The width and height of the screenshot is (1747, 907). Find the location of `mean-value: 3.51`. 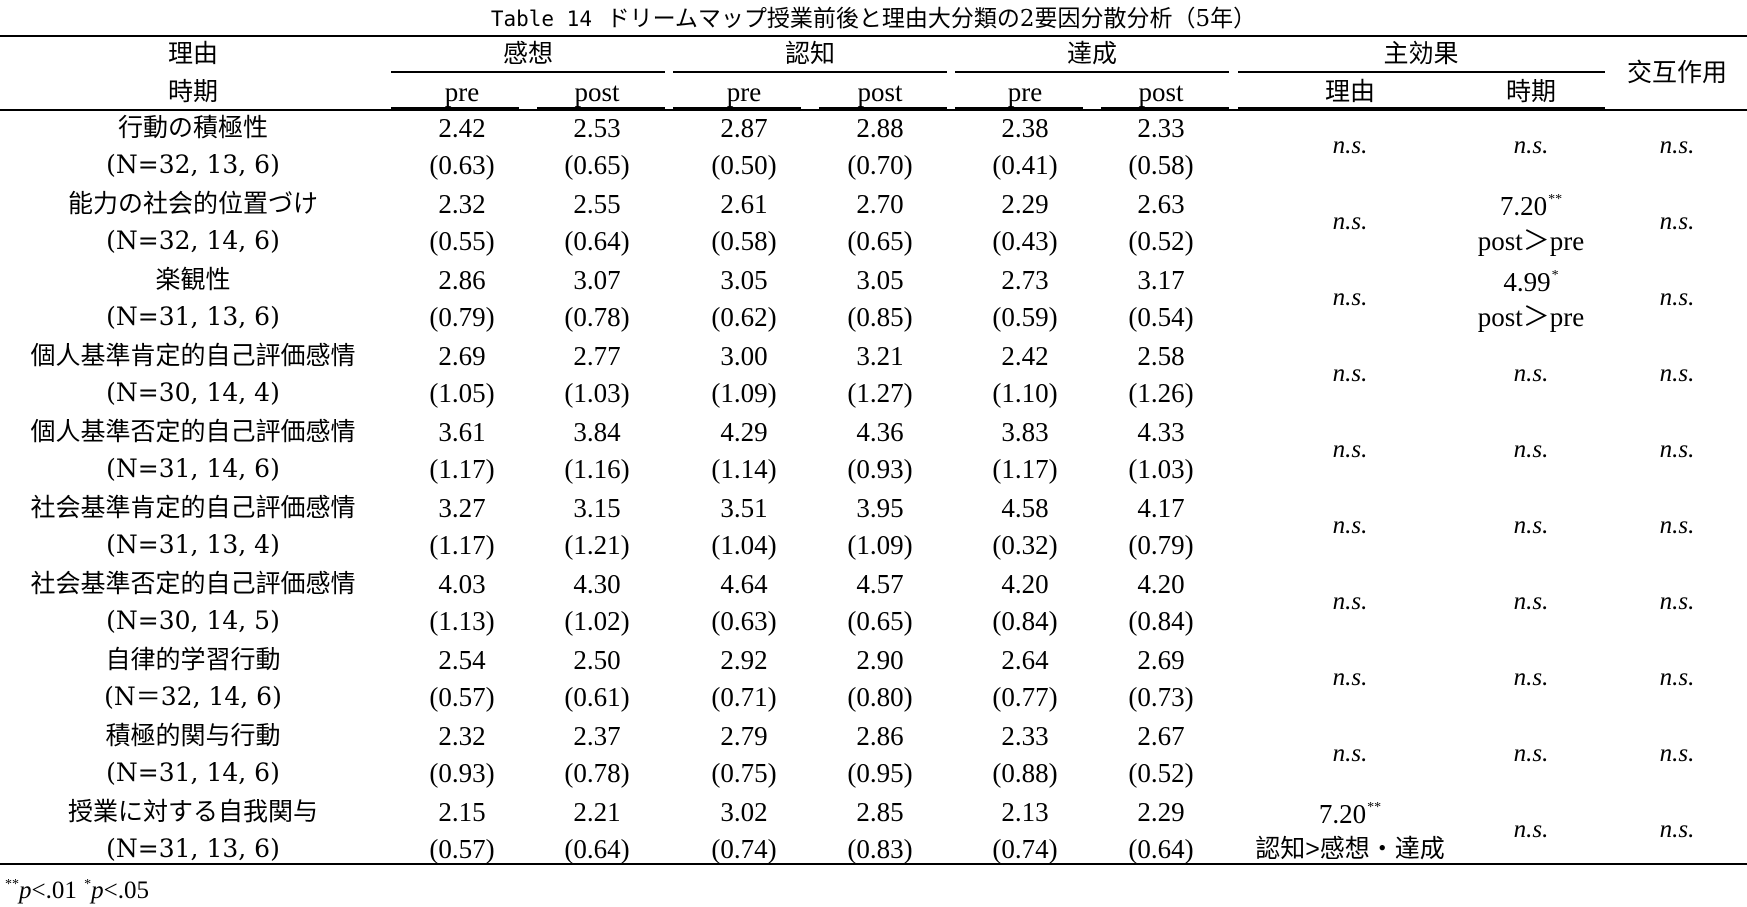

mean-value: 3.51 is located at coordinates (744, 508).